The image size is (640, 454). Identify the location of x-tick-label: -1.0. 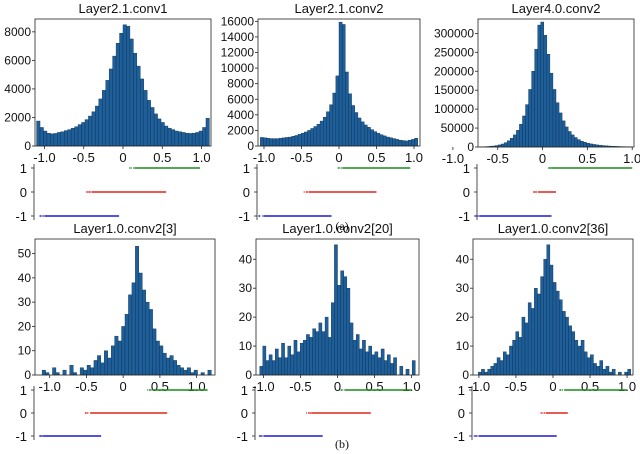
(479, 386).